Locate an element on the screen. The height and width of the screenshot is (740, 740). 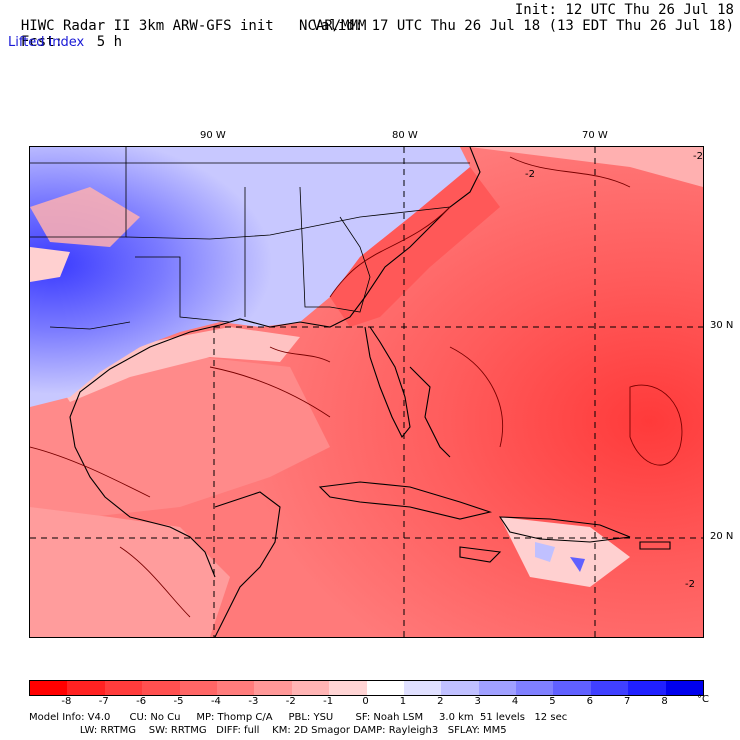
se-coast-band is located at coordinates (415, 247).